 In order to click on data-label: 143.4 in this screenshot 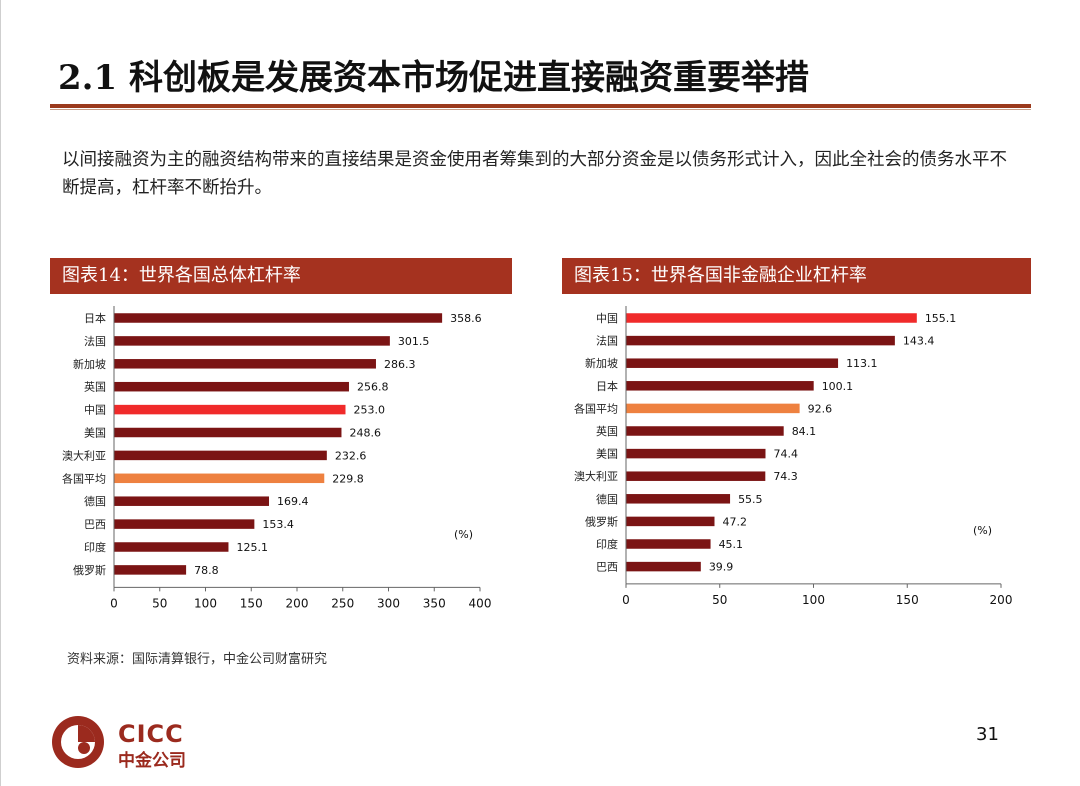, I will do `click(919, 341)`.